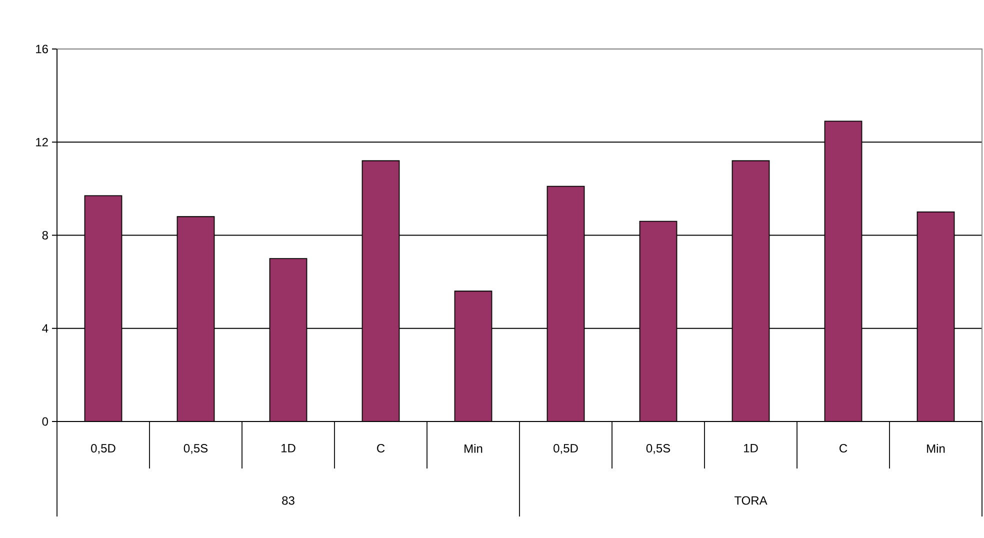 This screenshot has width=984, height=538. What do you see at coordinates (751, 500) in the screenshot?
I see `text: TORA` at bounding box center [751, 500].